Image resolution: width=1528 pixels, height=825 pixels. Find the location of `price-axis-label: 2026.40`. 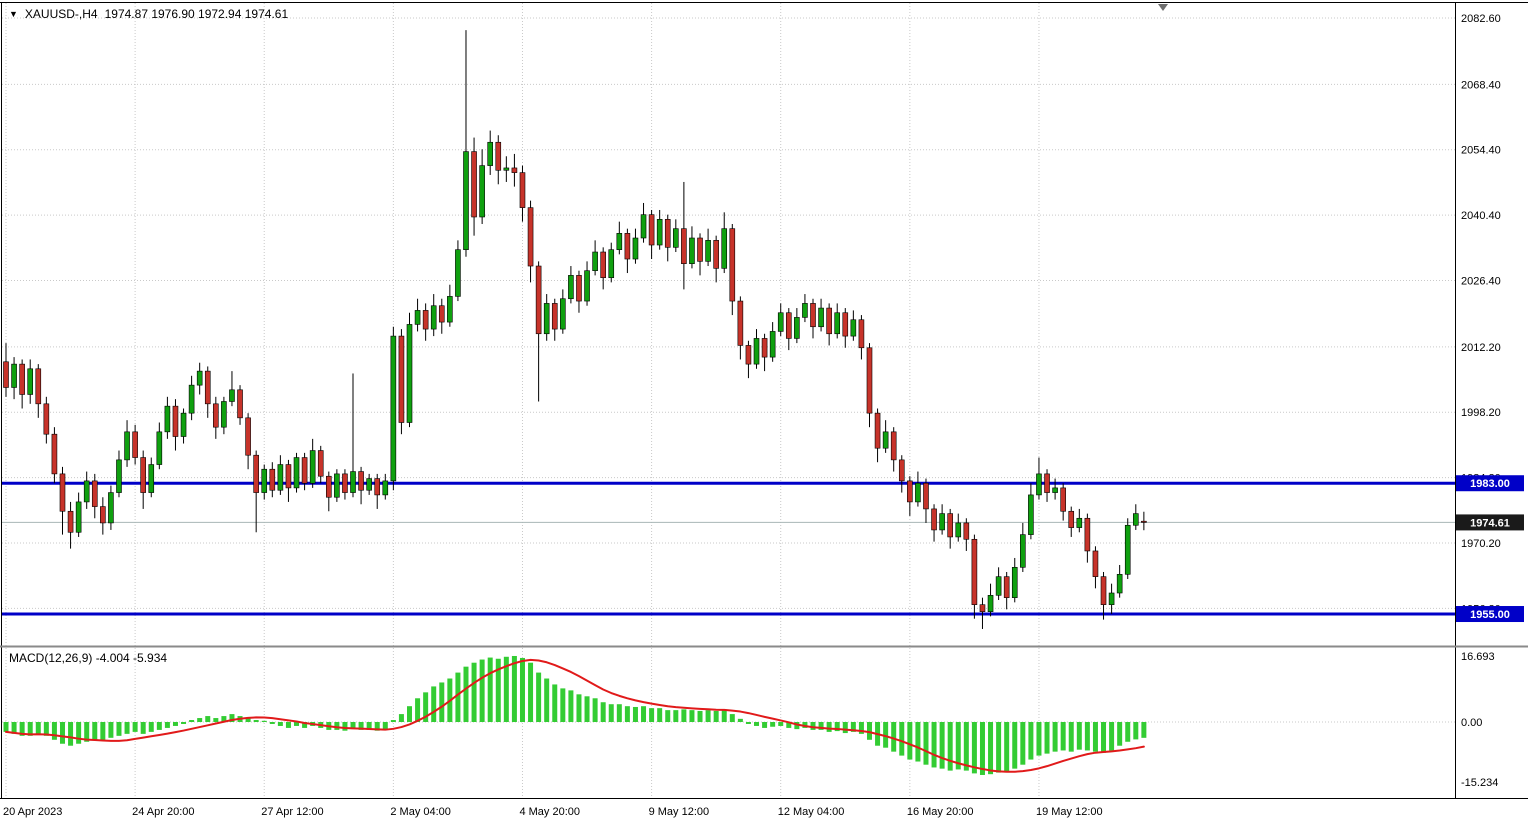

price-axis-label: 2026.40 is located at coordinates (1481, 282).